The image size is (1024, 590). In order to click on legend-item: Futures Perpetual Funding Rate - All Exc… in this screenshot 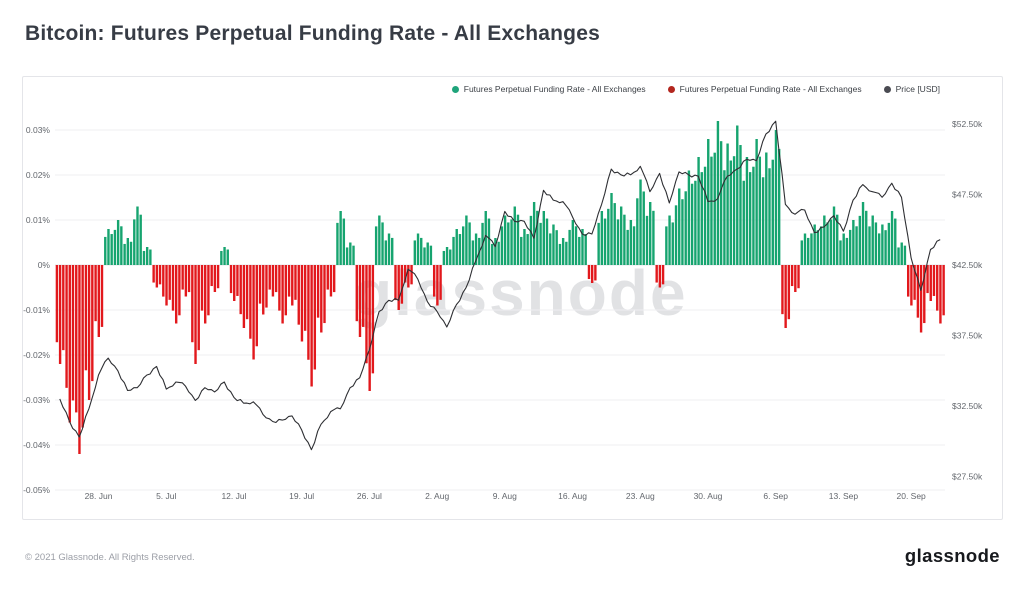, I will do `click(764, 89)`.